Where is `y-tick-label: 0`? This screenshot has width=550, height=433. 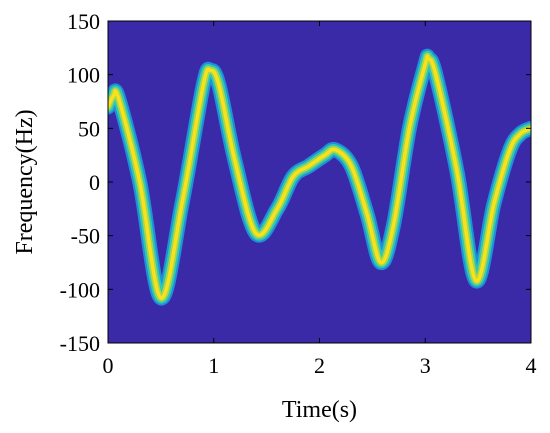
y-tick-label: 0 is located at coordinates (94, 182).